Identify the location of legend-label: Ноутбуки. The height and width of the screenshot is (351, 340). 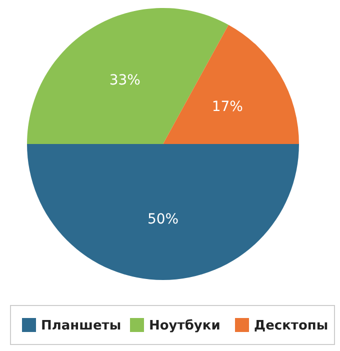
(184, 326).